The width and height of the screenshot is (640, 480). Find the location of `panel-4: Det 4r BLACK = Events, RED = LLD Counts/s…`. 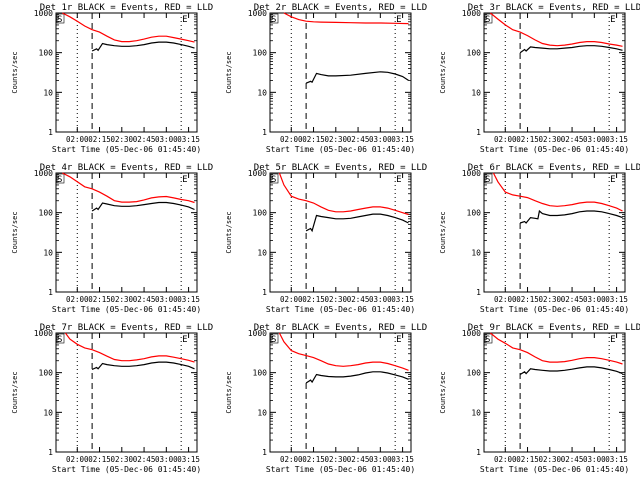

panel-4: Det 4r BLACK = Events, RED = LLD Counts/s… is located at coordinates (112, 238).